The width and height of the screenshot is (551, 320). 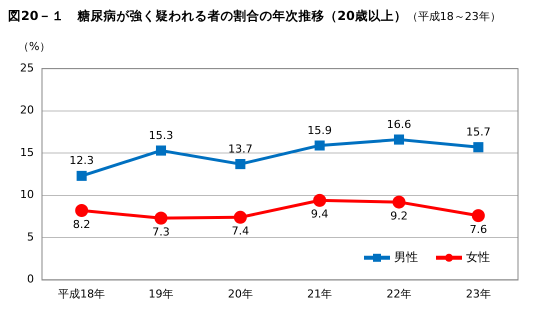 I want to click on y-tick-label: 5, so click(x=30, y=237).